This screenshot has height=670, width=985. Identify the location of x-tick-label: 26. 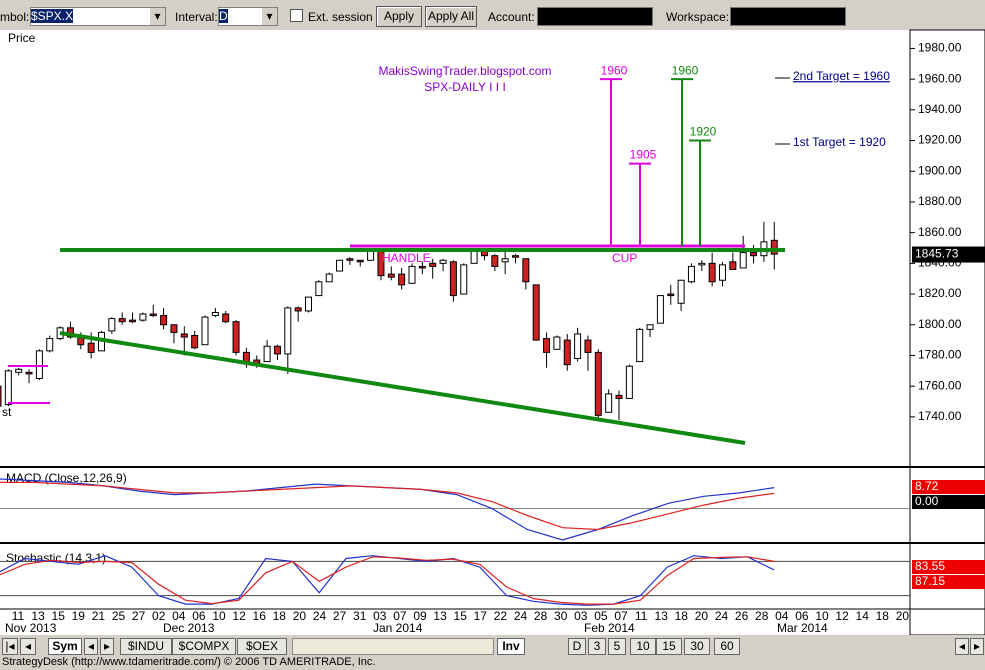
(742, 616).